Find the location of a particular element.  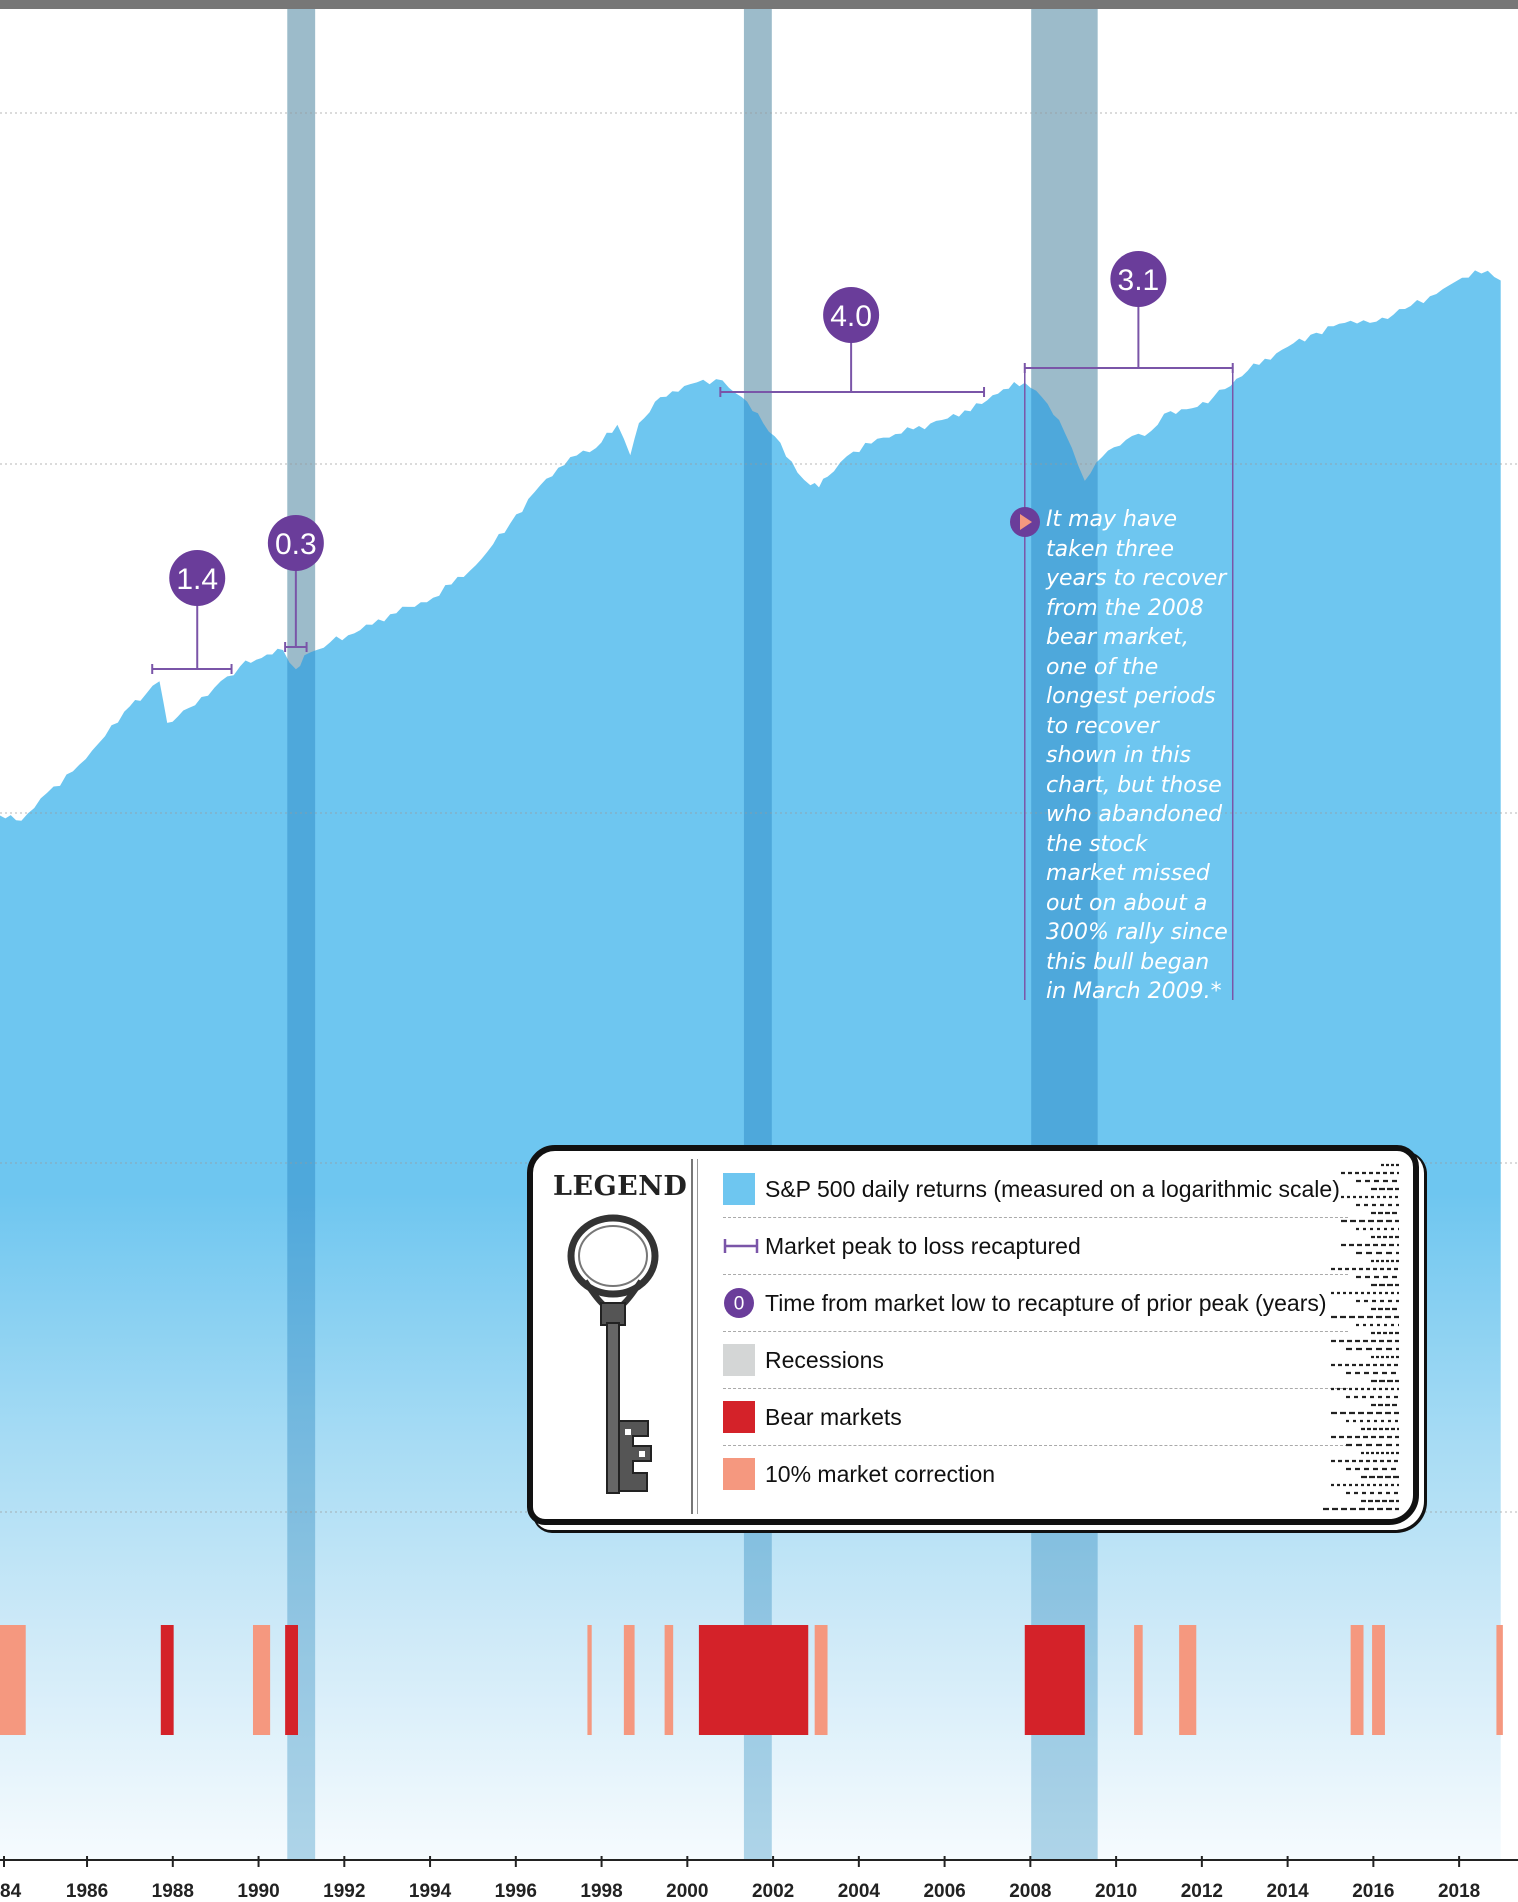

x-tick-label: 1996 is located at coordinates (516, 1891).